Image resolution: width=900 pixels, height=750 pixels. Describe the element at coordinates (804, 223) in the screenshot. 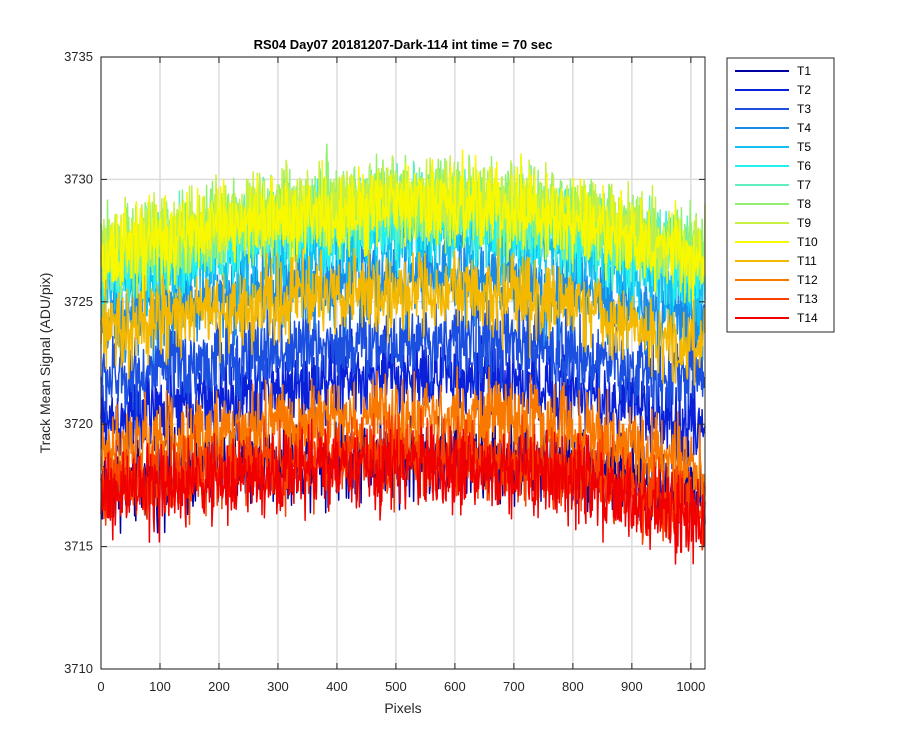

I see `legend-label: T9` at that location.